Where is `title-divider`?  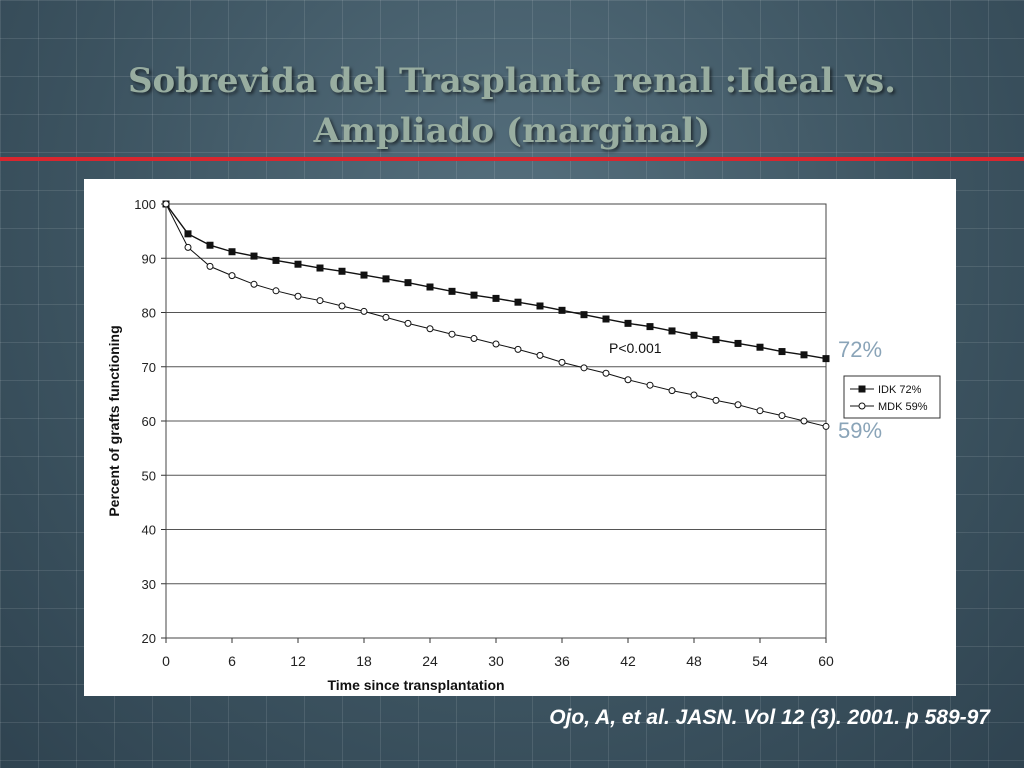 title-divider is located at coordinates (512, 159).